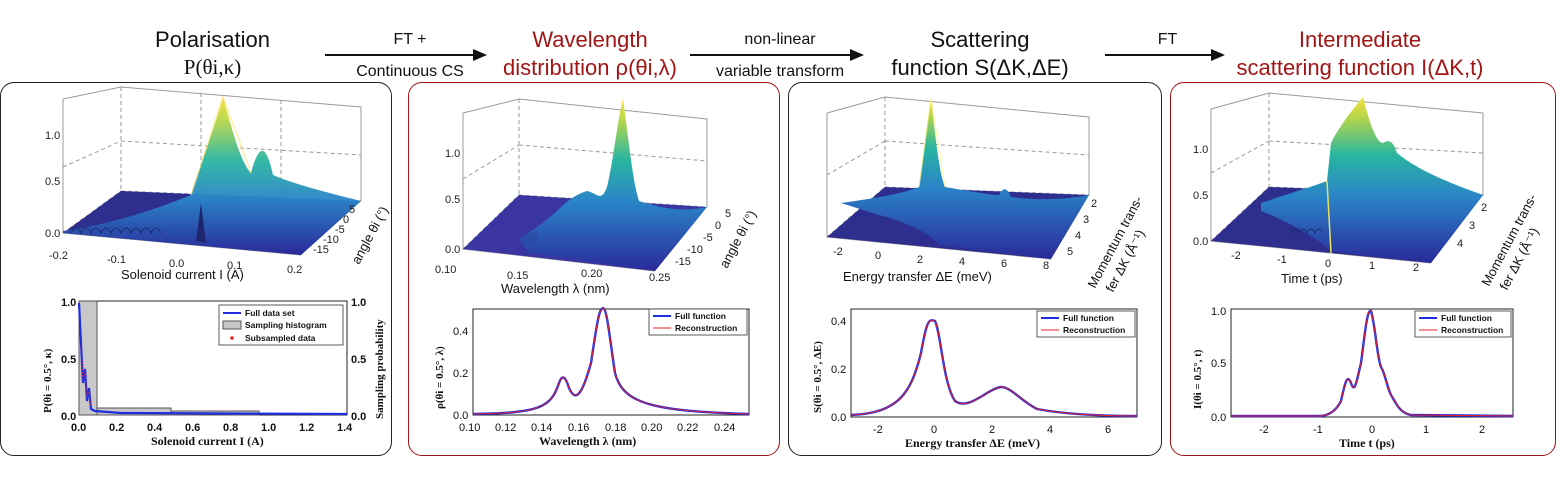  Describe the element at coordinates (980, 53) in the screenshot. I see `stage-title-scattering: Scattering function S(ΔK,ΔE)` at that location.